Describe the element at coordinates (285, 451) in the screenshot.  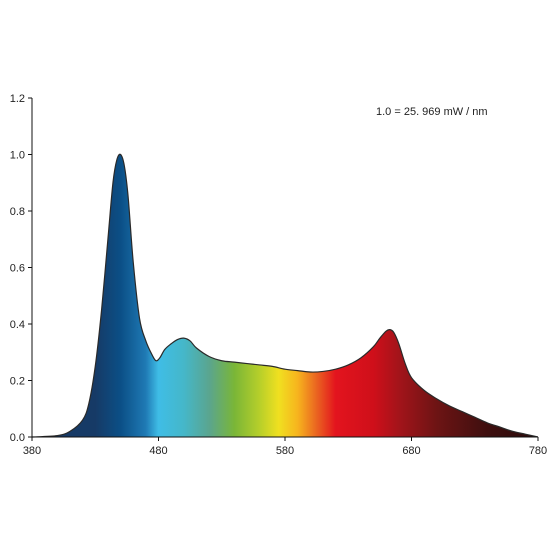
I see `x-tick-label: 580` at that location.